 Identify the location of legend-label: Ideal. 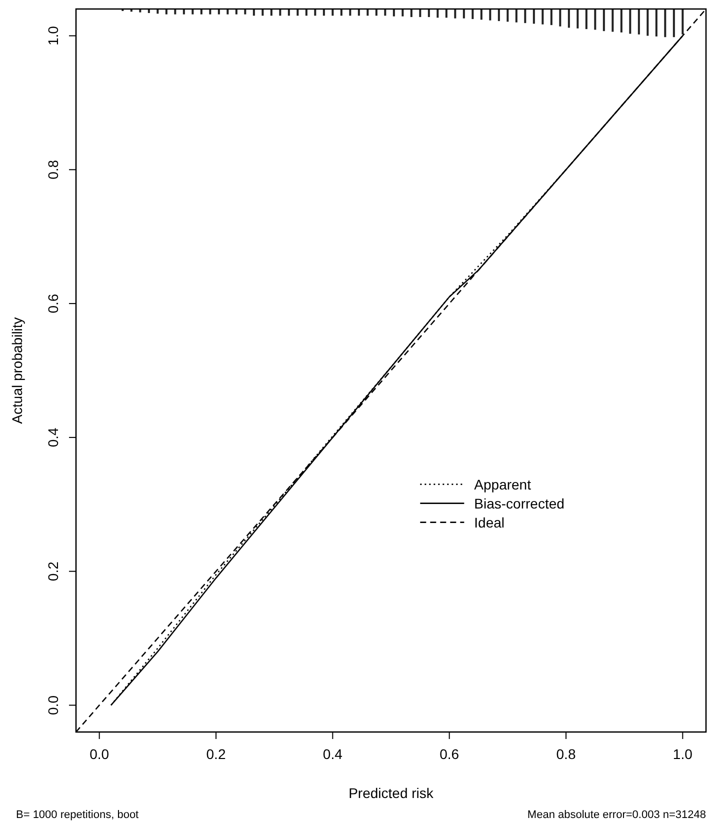
(489, 522).